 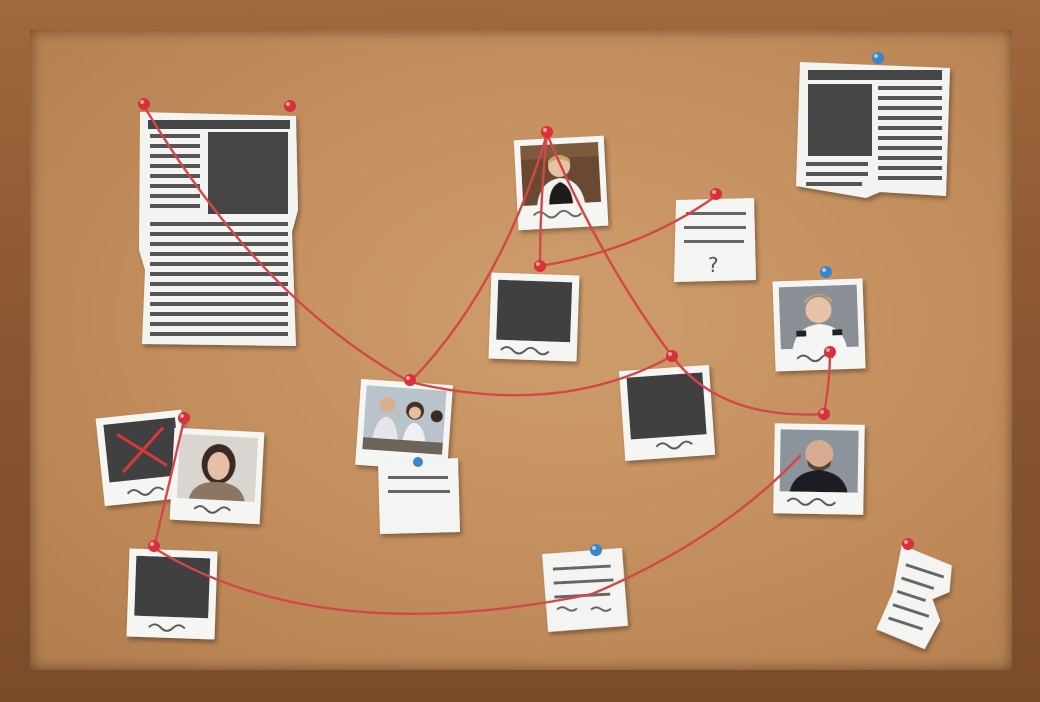 What do you see at coordinates (534, 317) in the screenshot?
I see `photo-blank-center` at bounding box center [534, 317].